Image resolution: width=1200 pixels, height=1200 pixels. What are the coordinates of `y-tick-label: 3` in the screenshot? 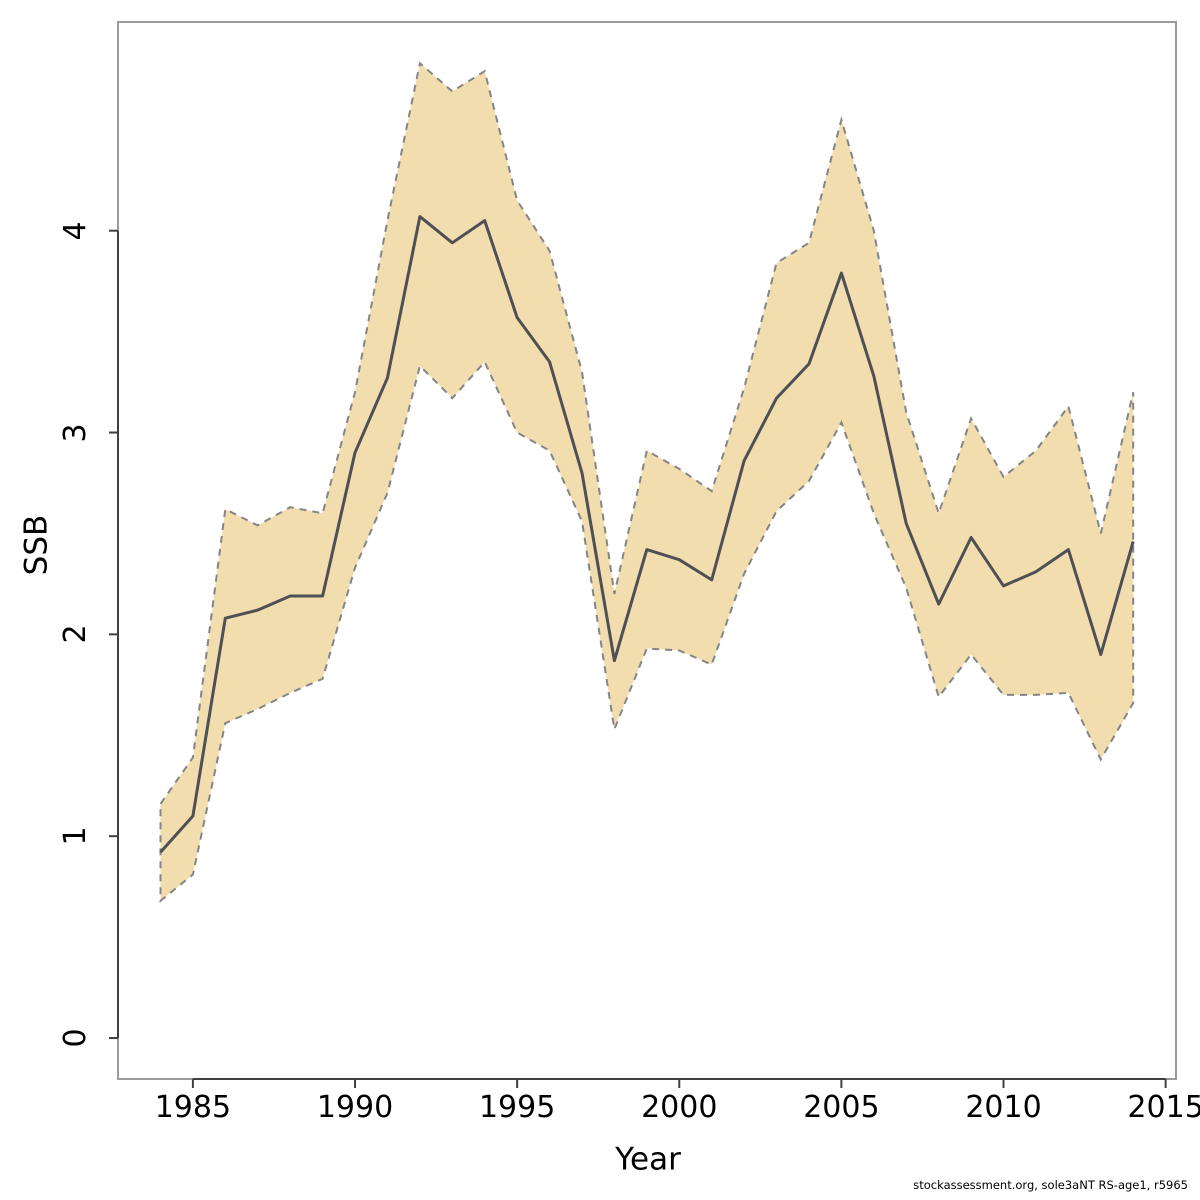 It's located at (75, 432).